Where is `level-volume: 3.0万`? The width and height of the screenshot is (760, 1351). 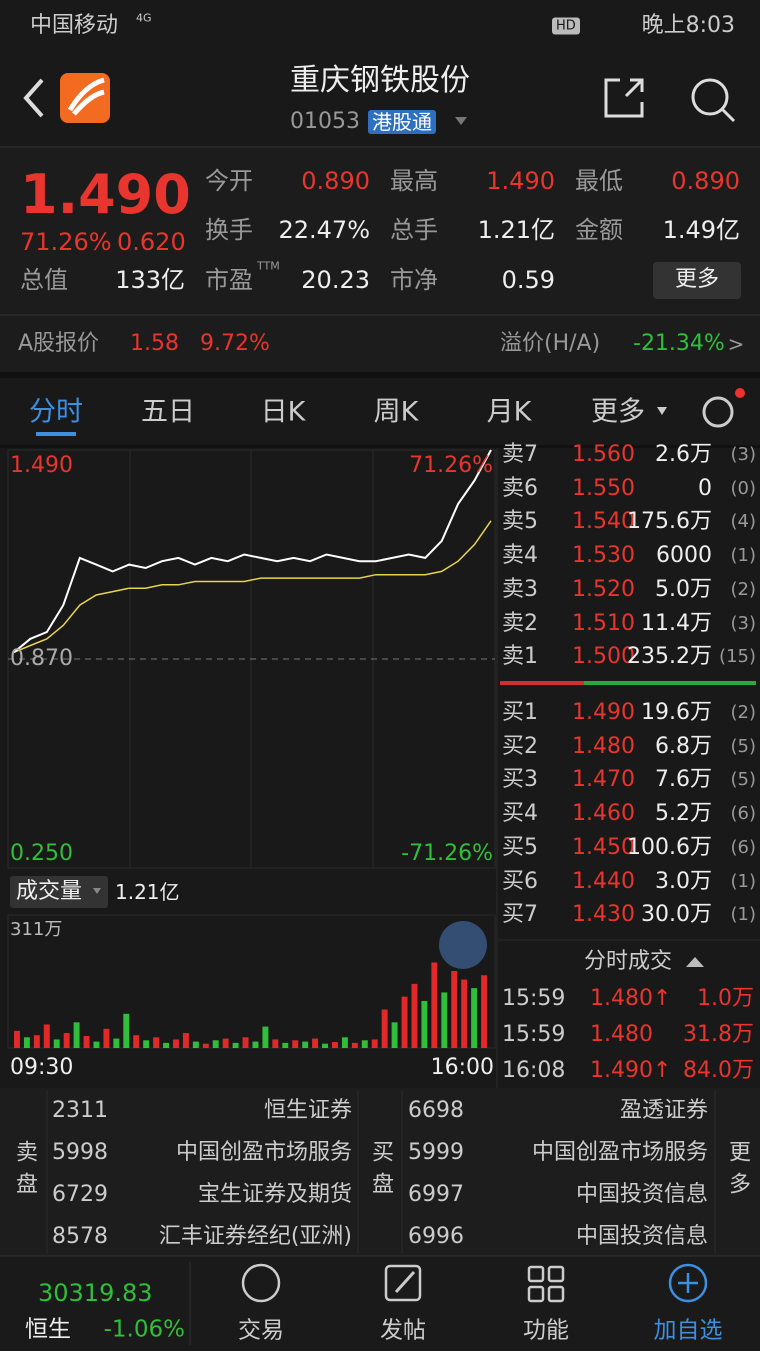
level-volume: 3.0万 is located at coordinates (683, 881).